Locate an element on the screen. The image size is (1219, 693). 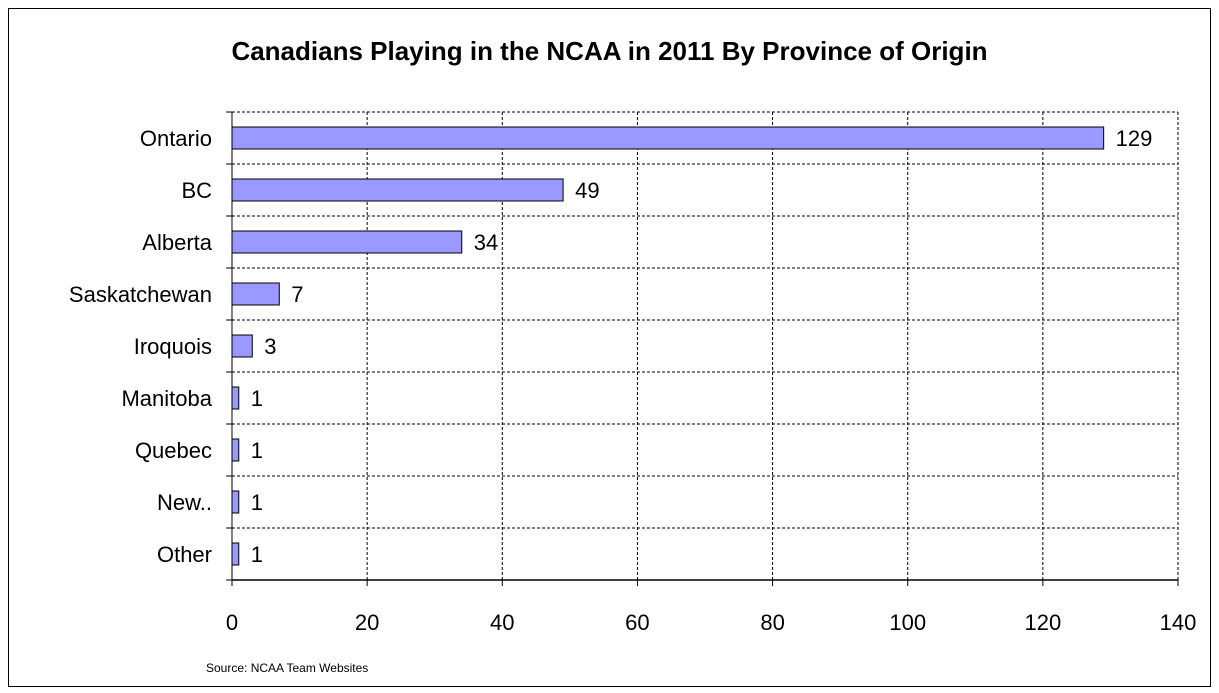
data-label: 7 is located at coordinates (297, 294).